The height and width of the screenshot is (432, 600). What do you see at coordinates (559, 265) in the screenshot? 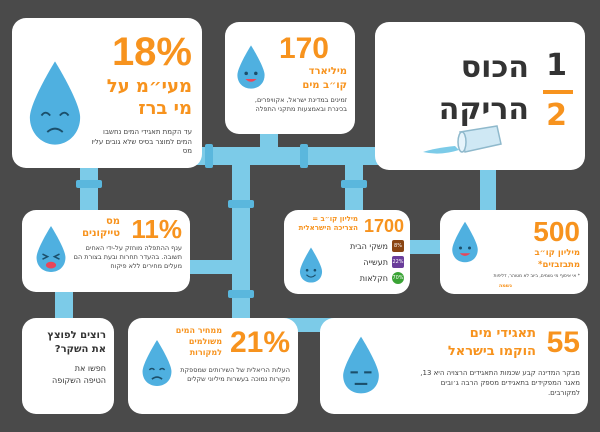
I see `stat-unit: מתבזבזים*` at bounding box center [559, 265].